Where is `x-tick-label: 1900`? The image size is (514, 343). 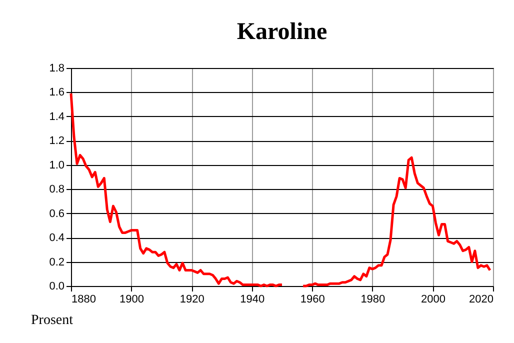
x-tick-label: 1900 is located at coordinates (132, 300).